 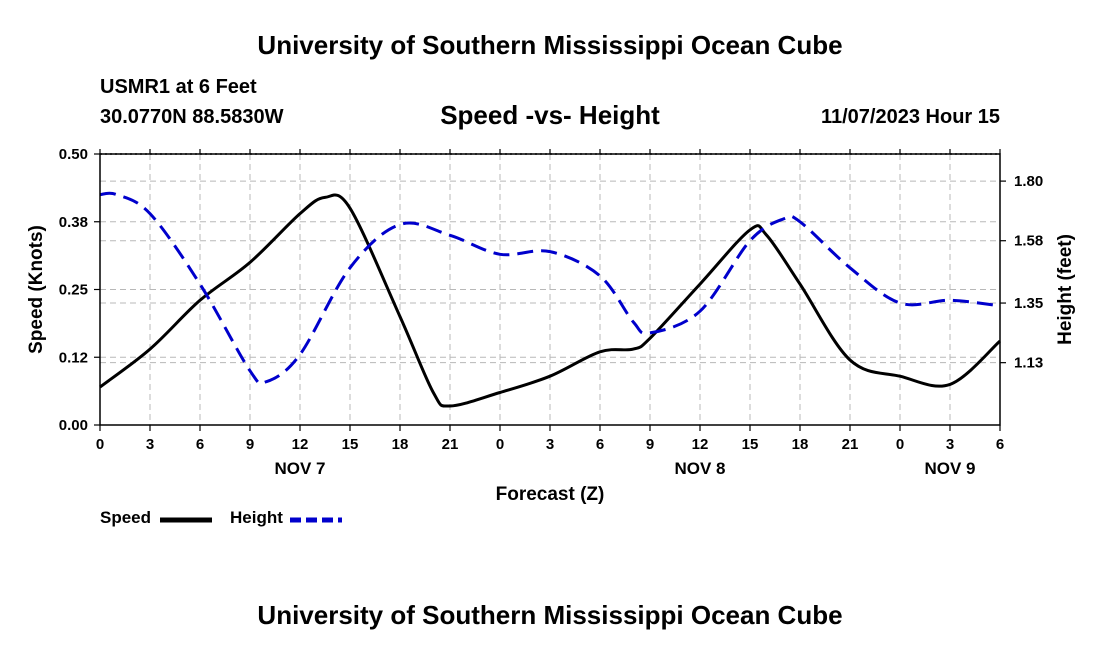 I want to click on y2-axis-label: Height (feet), so click(x=1065, y=289).